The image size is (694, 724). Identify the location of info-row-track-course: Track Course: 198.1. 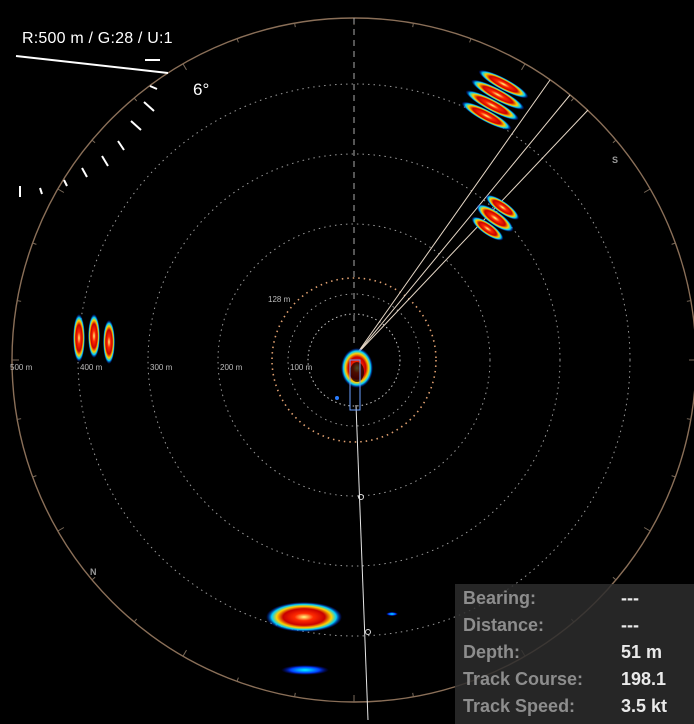
(577, 682).